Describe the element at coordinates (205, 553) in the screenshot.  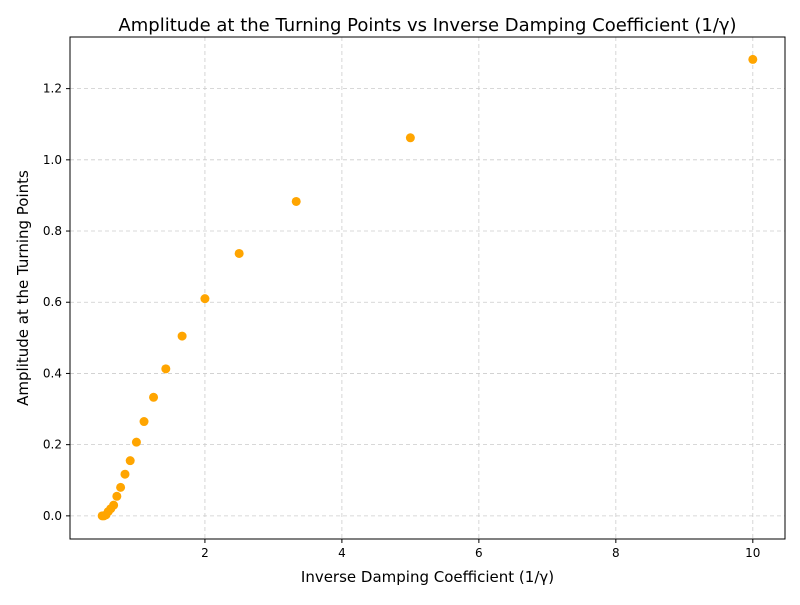
I see `x-tick-label: 2` at that location.